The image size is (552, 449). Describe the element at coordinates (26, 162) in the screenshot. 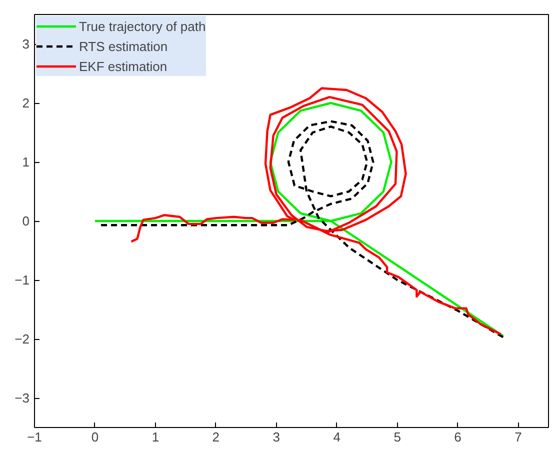

I see `y-tick-label: 1` at that location.